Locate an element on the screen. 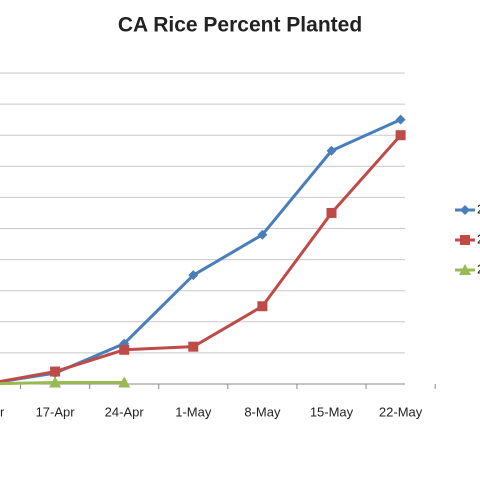 The width and height of the screenshot is (480, 480). x-tick-label: 17-Apr is located at coordinates (56, 411).